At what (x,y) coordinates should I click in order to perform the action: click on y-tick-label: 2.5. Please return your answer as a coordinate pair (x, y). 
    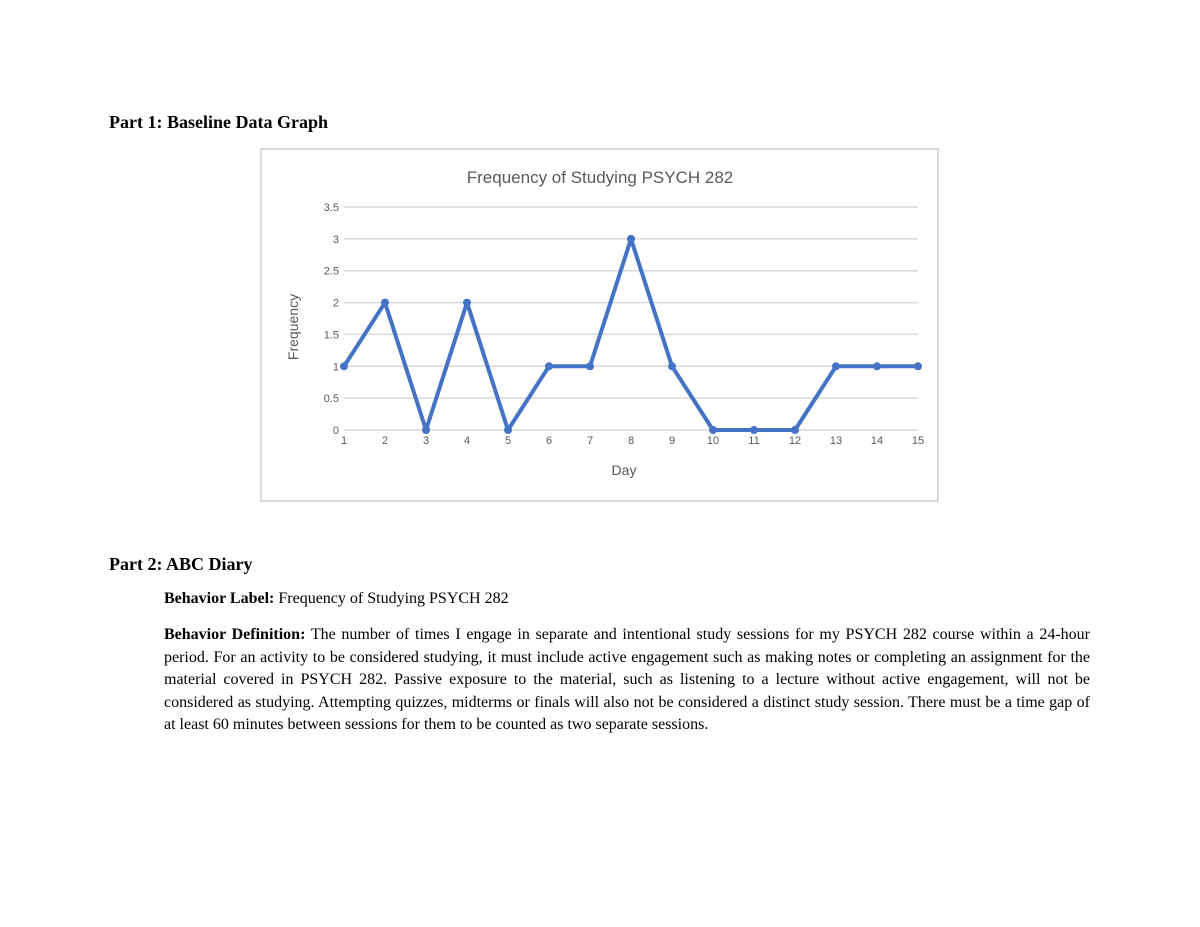
    Looking at the image, I should click on (331, 272).